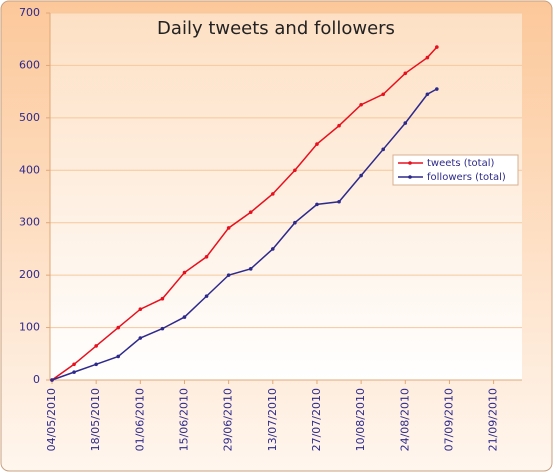 Image resolution: width=553 pixels, height=472 pixels. Describe the element at coordinates (404, 419) in the screenshot. I see `x-tick-label: 24/08/2010` at that location.